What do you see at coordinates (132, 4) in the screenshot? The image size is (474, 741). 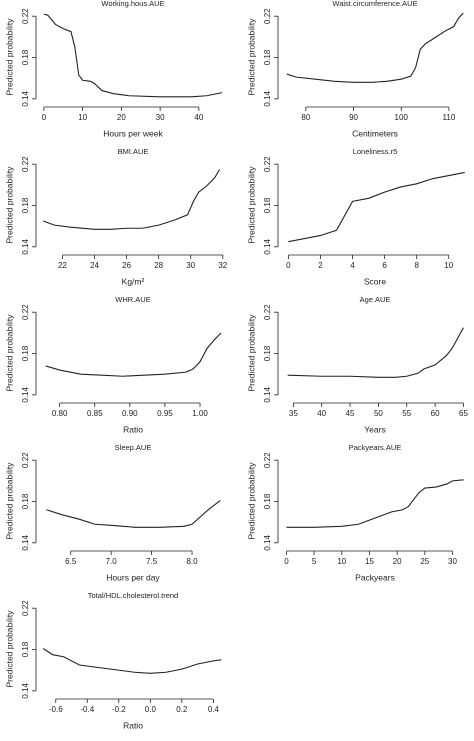 I see `chart-title: Working.hous.AUE` at bounding box center [132, 4].